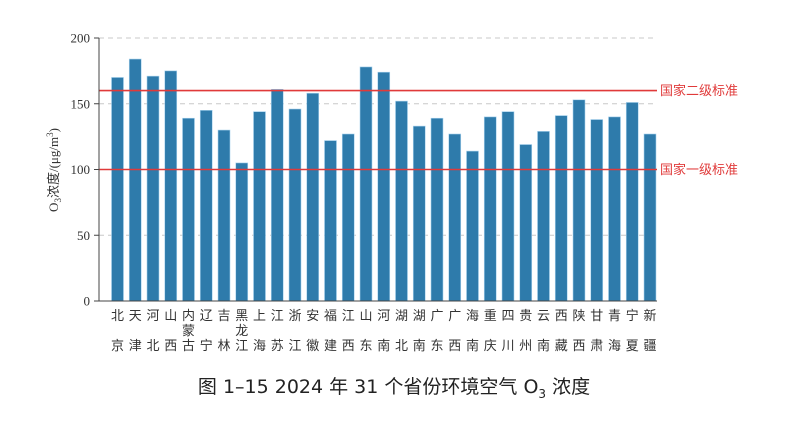 Image resolution: width=788 pixels, height=423 pixels. I want to click on x-category-label: 云, so click(543, 316).